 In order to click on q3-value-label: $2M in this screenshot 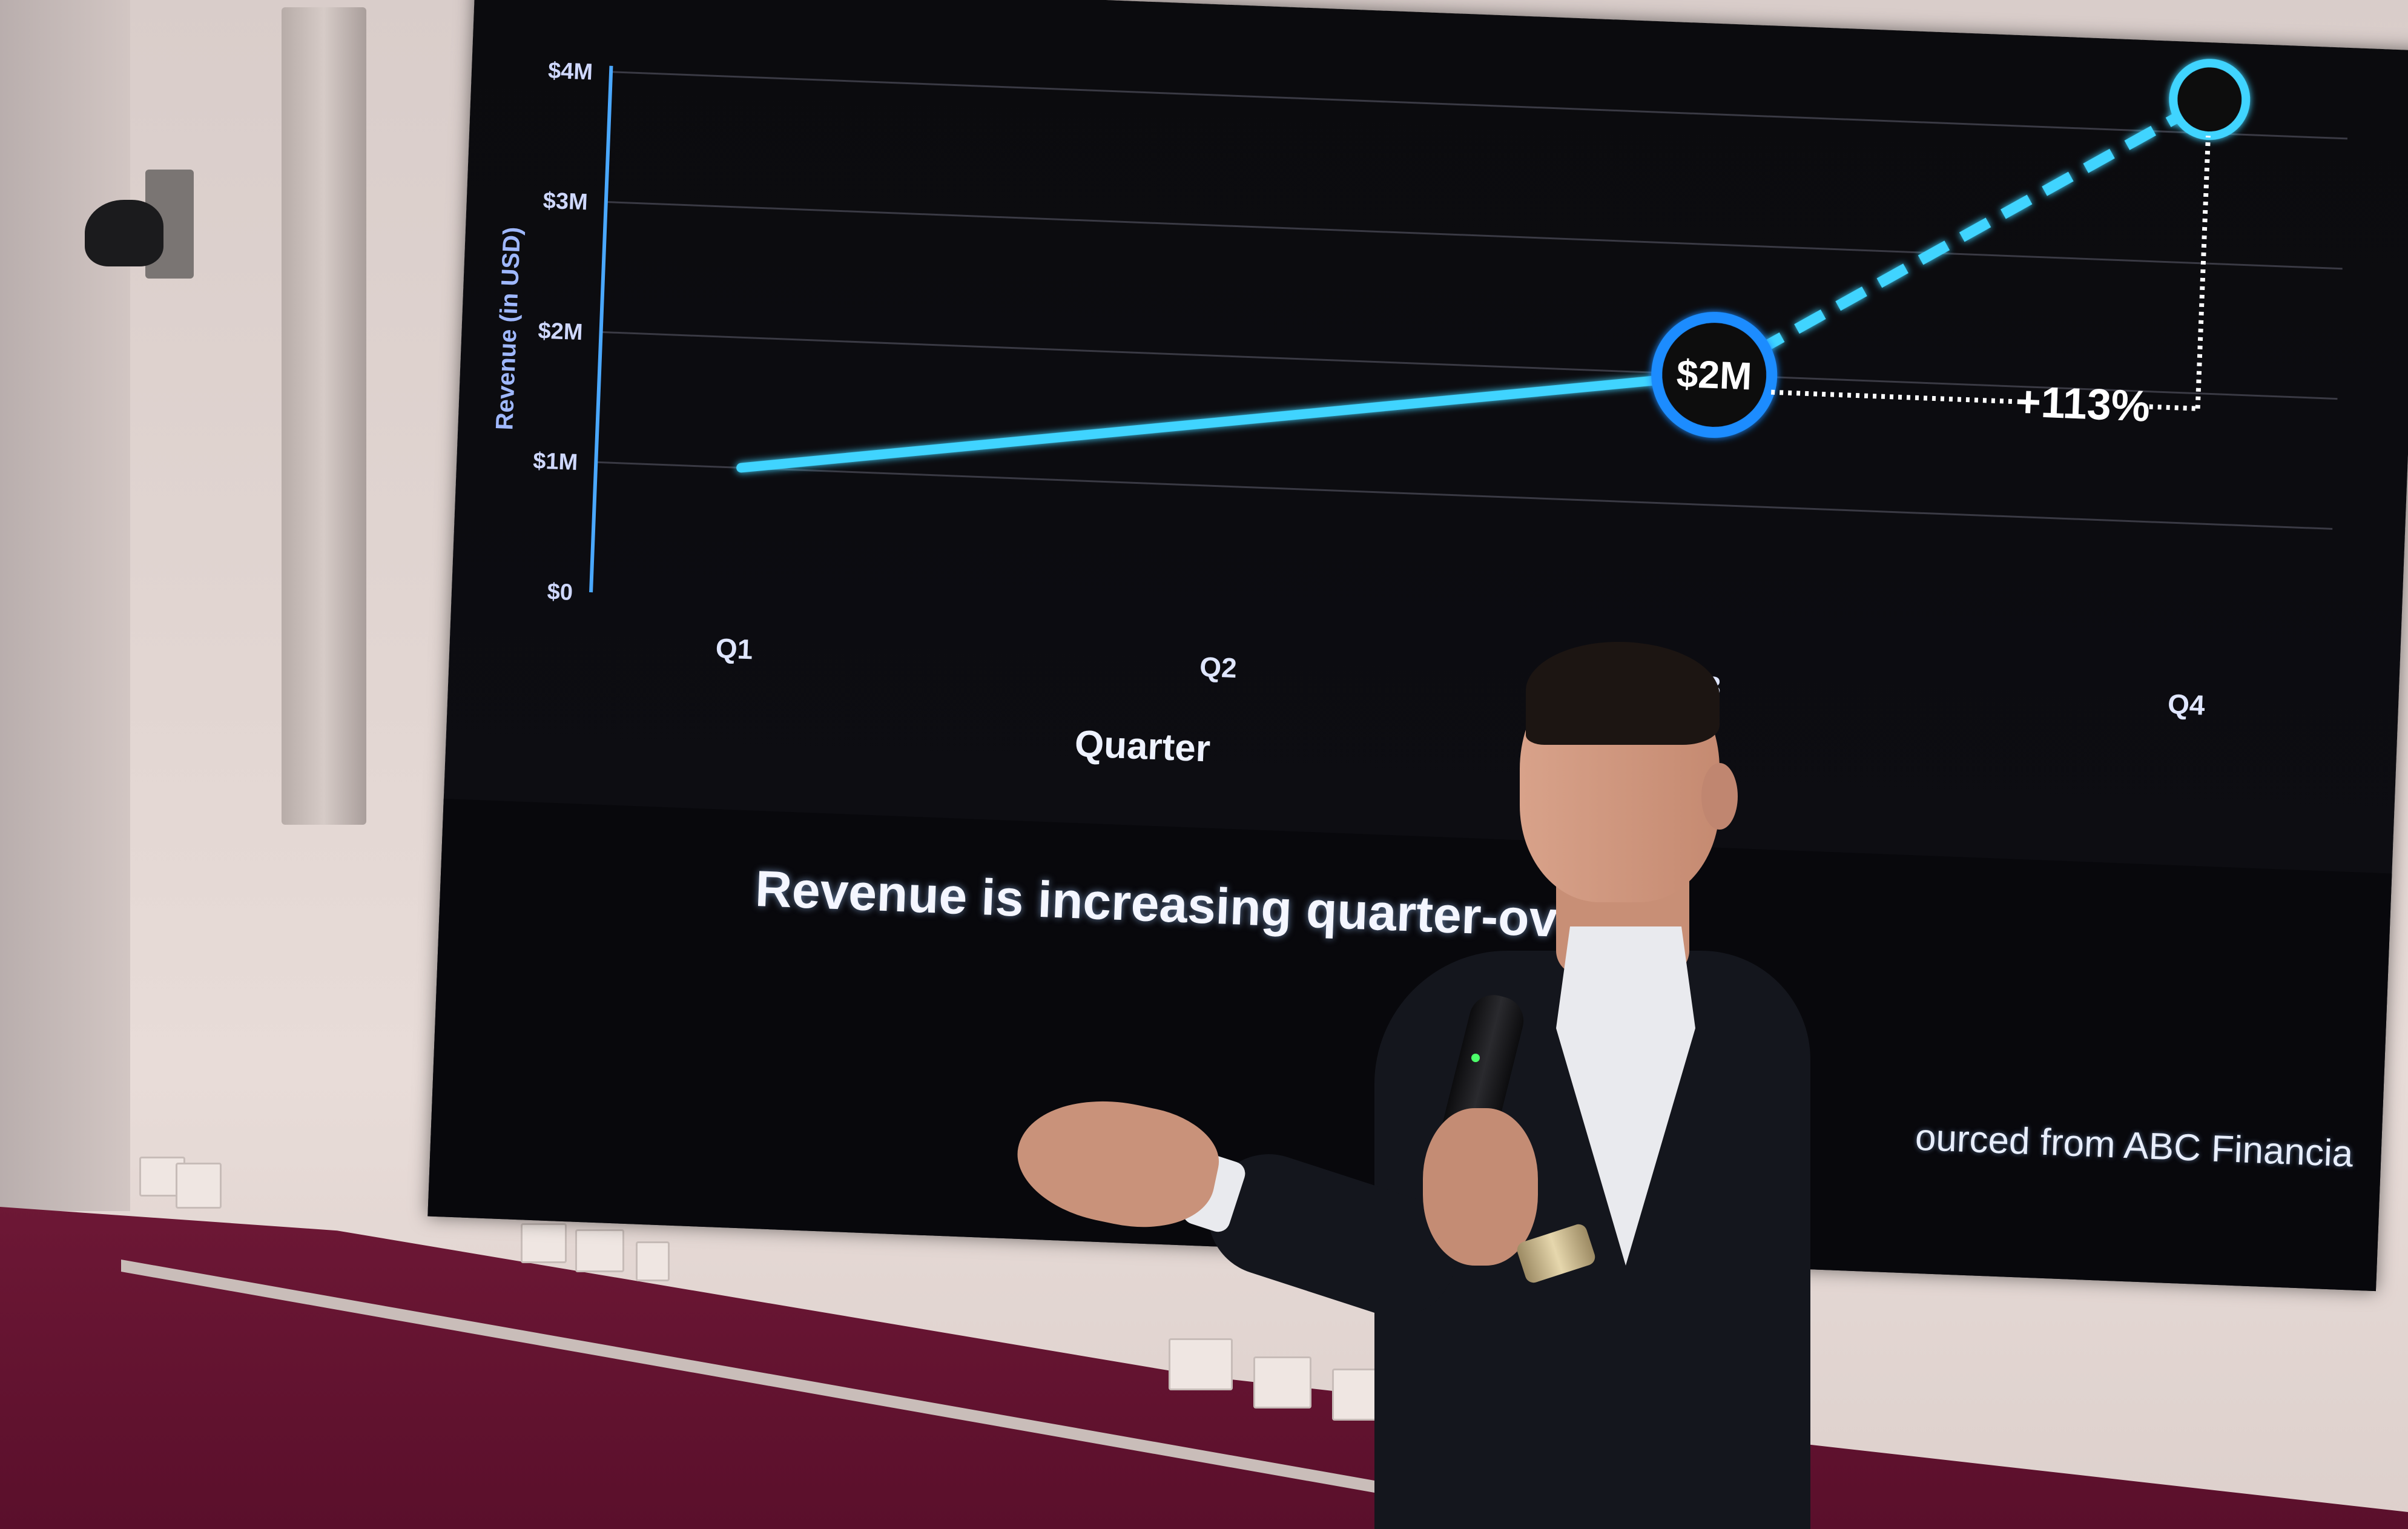, I will do `click(1714, 375)`.